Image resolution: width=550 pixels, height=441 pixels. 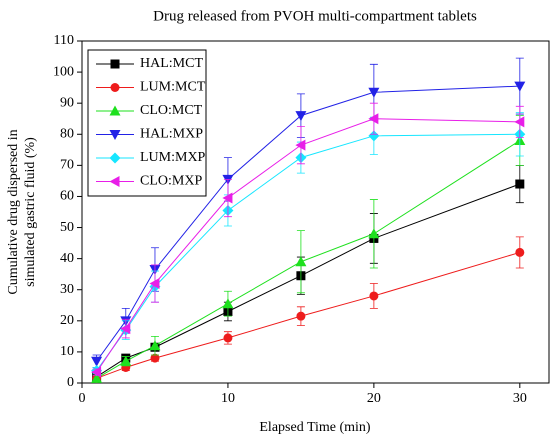 I want to click on y-tick-label: 40, so click(x=67, y=258).